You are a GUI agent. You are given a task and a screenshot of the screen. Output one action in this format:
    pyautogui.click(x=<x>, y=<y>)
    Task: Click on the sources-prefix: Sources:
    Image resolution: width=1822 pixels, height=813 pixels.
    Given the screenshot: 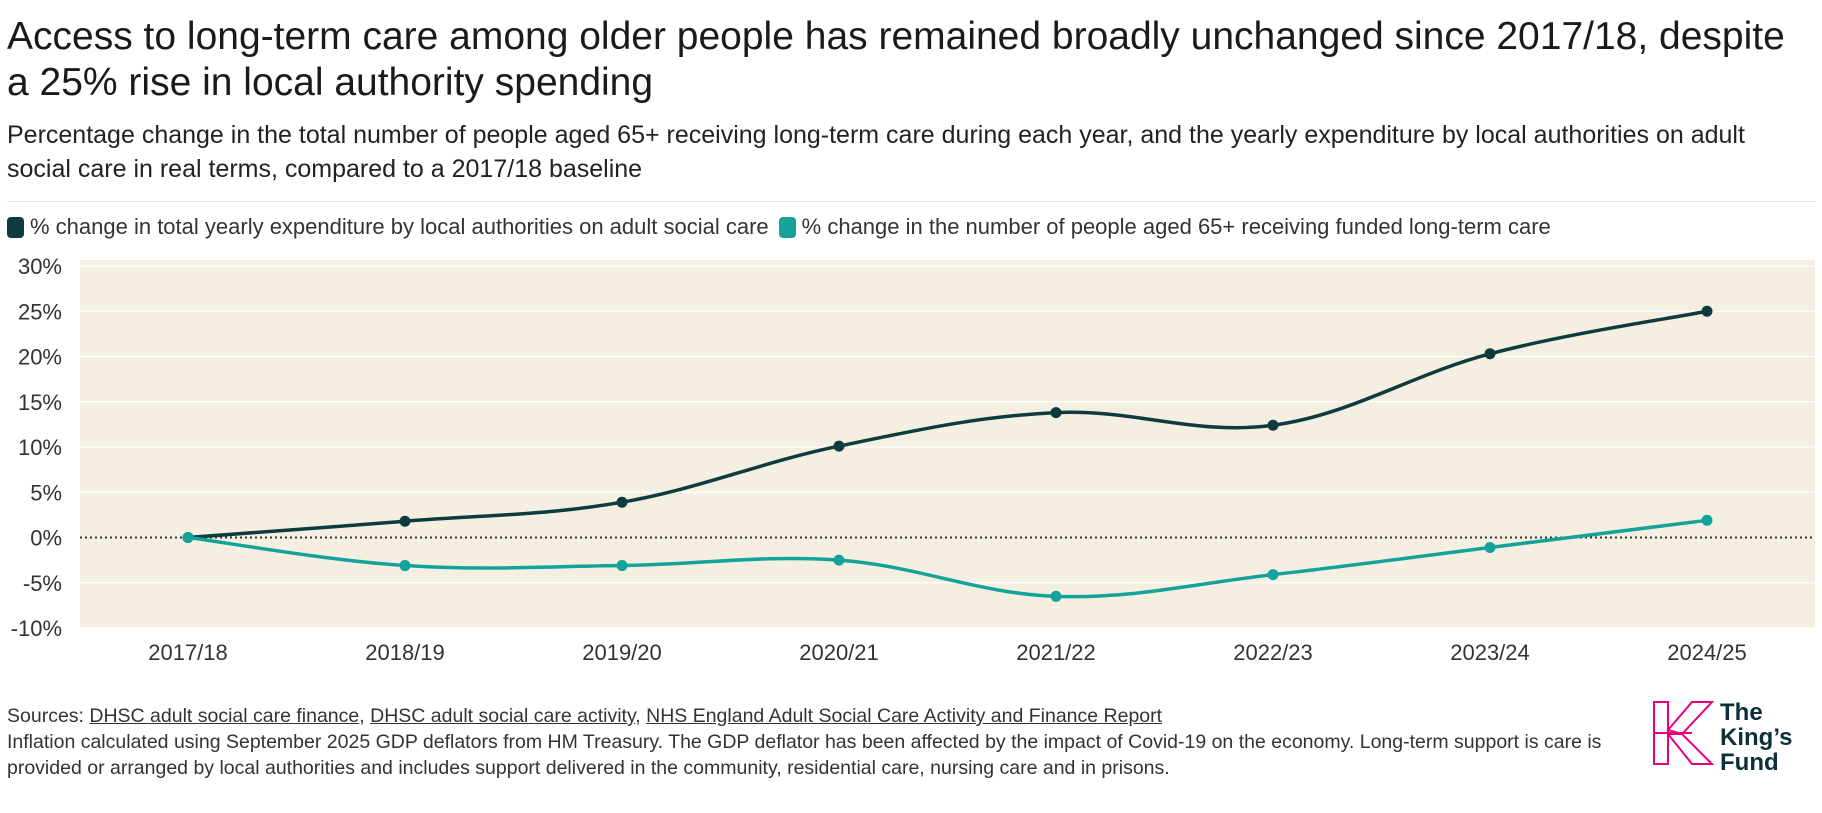 What is the action you would take?
    pyautogui.click(x=48, y=716)
    